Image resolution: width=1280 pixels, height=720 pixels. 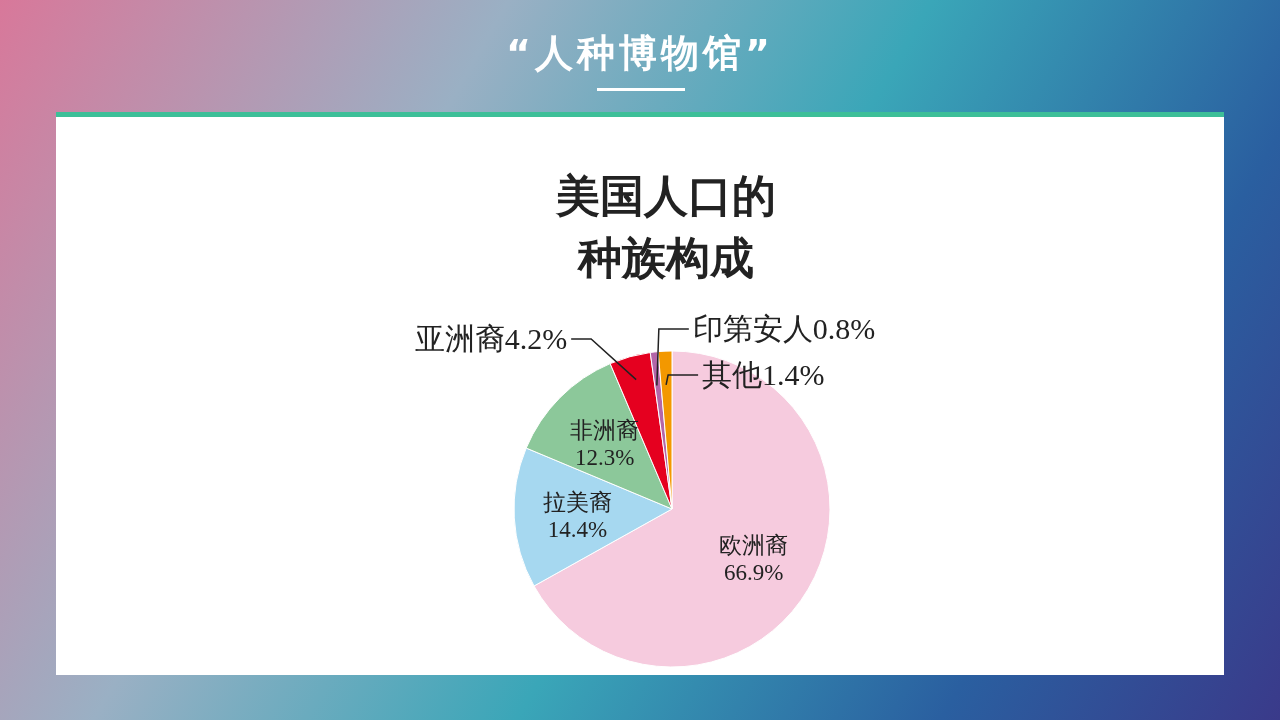 What do you see at coordinates (640, 53) in the screenshot?
I see `chart-title: “人种博物馆”` at bounding box center [640, 53].